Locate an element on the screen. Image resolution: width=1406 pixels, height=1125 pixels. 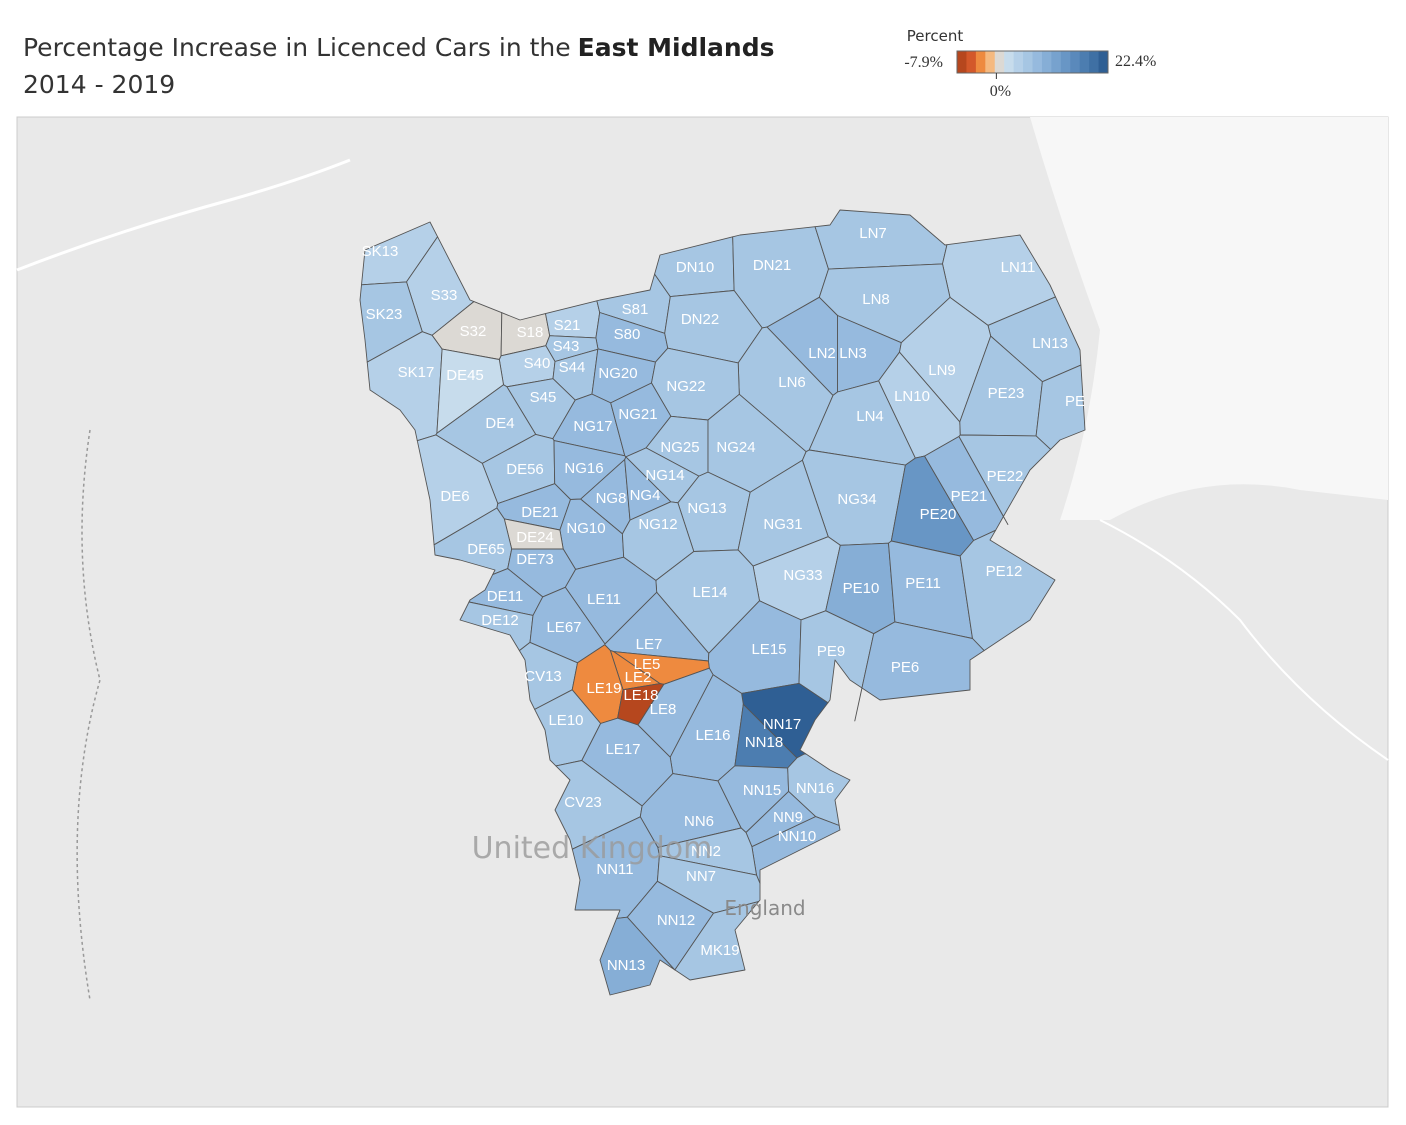
region-label: LE7 is located at coordinates (649, 644).